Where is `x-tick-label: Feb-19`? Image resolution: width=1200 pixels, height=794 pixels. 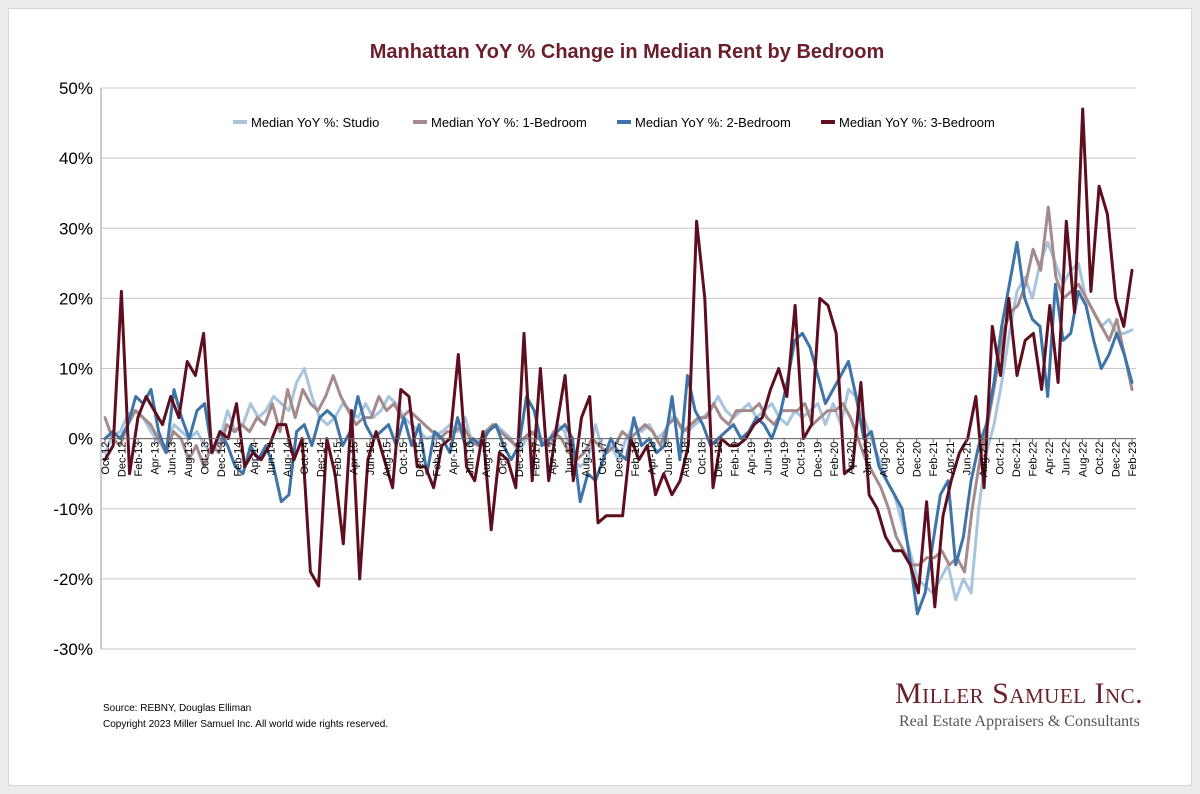
x-tick-label: Feb-19 is located at coordinates (735, 459).